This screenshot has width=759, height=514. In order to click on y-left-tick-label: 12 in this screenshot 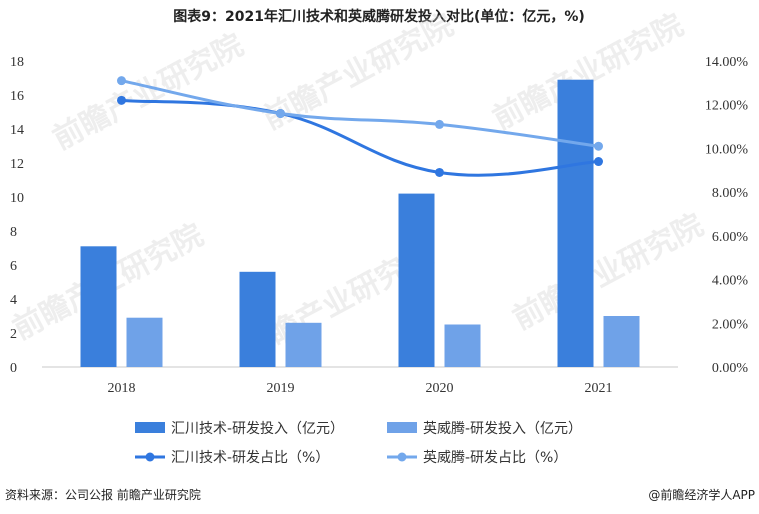, I will do `click(17, 164)`.